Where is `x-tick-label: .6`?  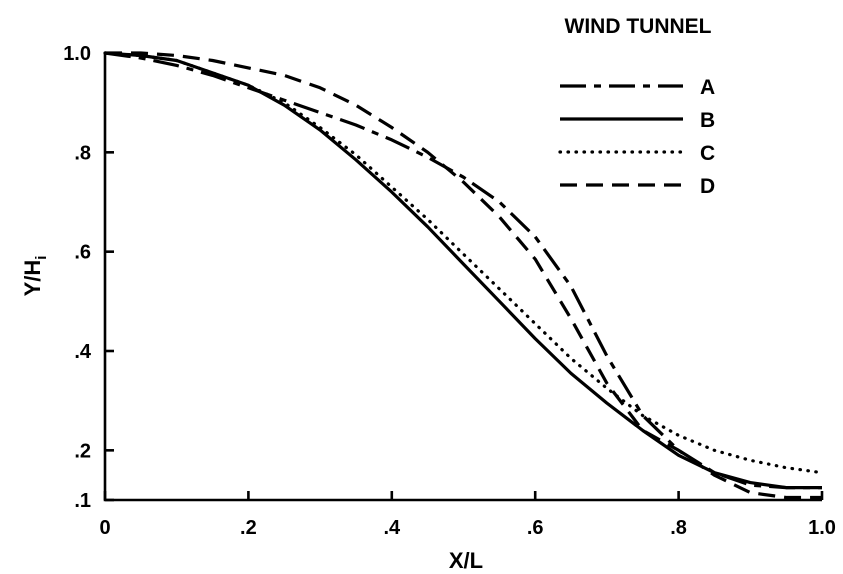 x-tick-label: .6 is located at coordinates (535, 528).